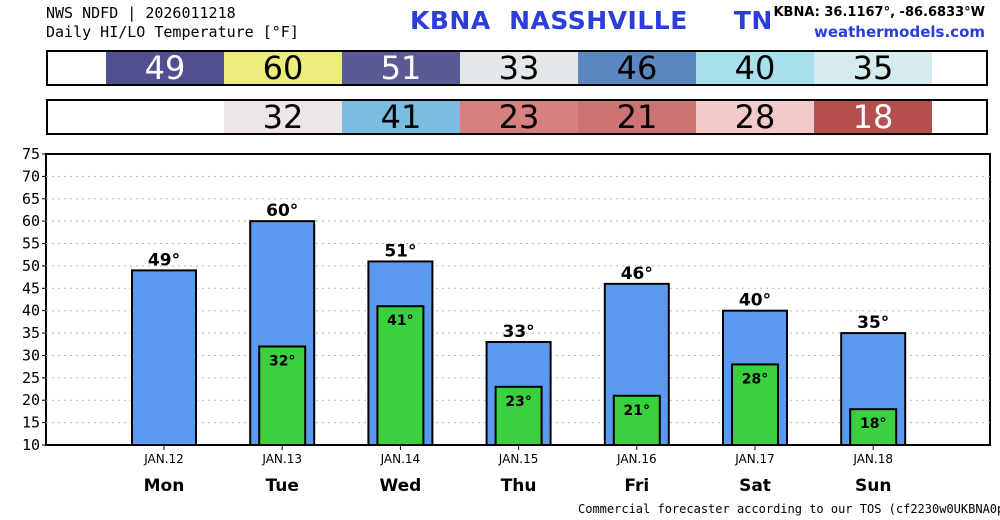 Image resolution: width=1000 pixels, height=520 pixels. I want to click on low-temperature-strip: 32 41 23 21 28 18, so click(517, 117).